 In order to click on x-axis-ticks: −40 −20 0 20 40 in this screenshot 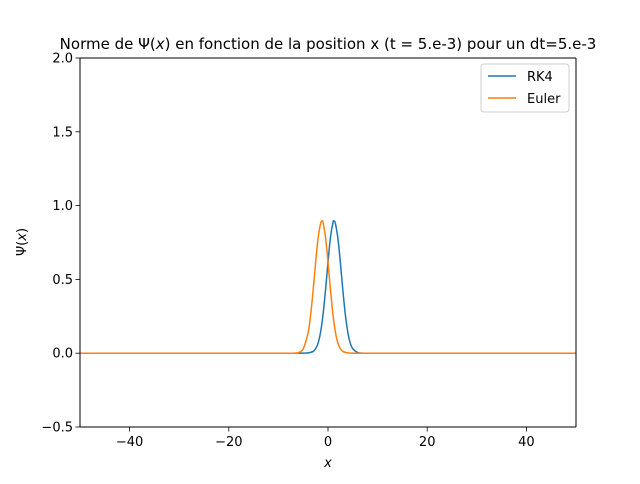, I will do `click(325, 438)`.